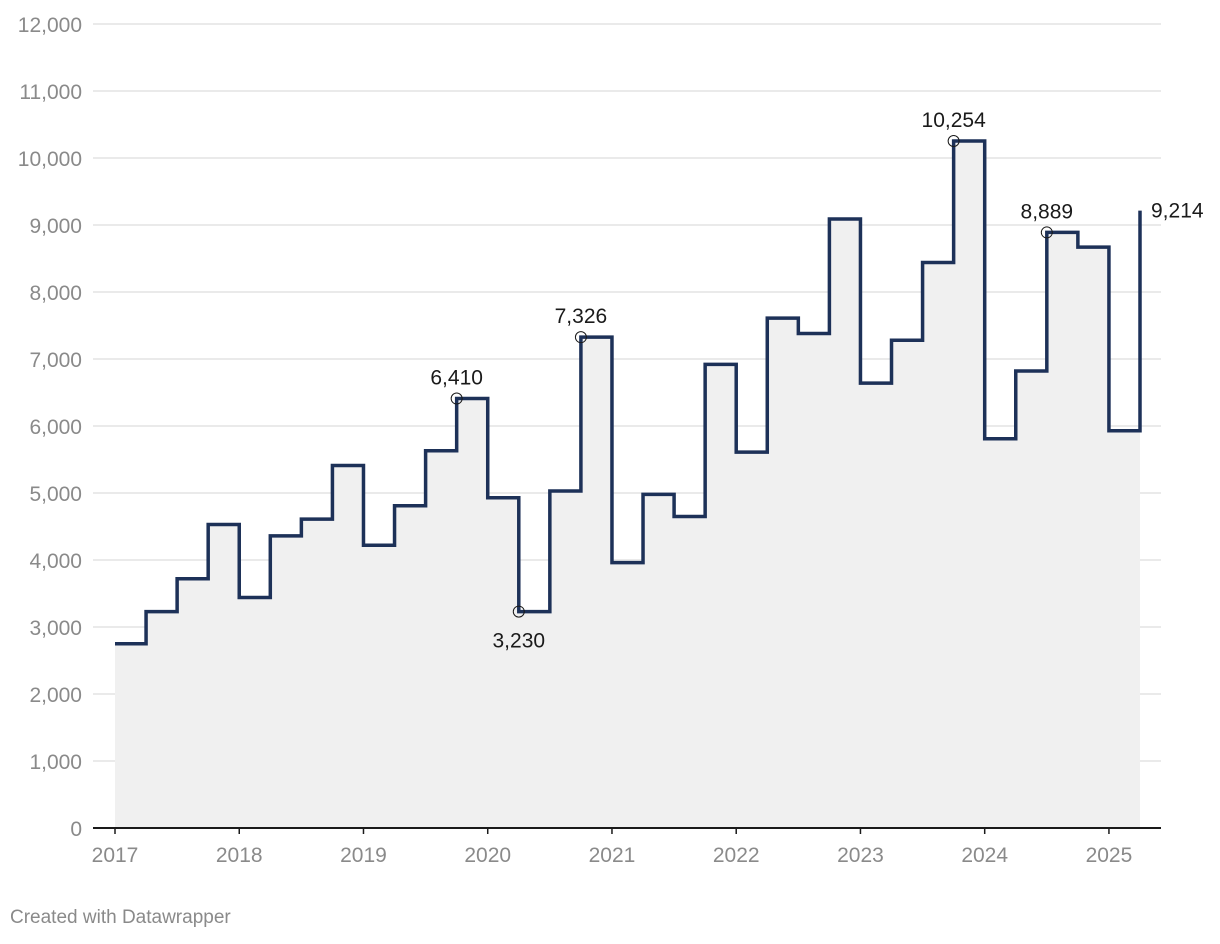  Describe the element at coordinates (954, 120) in the screenshot. I see `annotation-label: 10,254` at that location.